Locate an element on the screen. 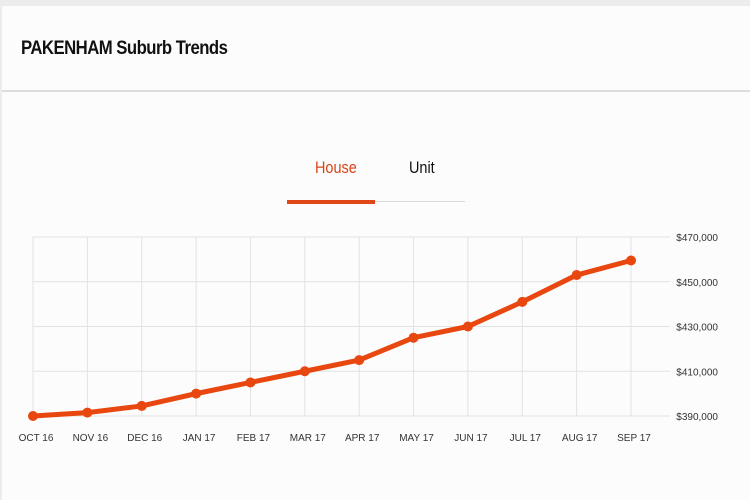 This screenshot has height=500, width=750. x-tick-label: DEC 16 is located at coordinates (144, 438).